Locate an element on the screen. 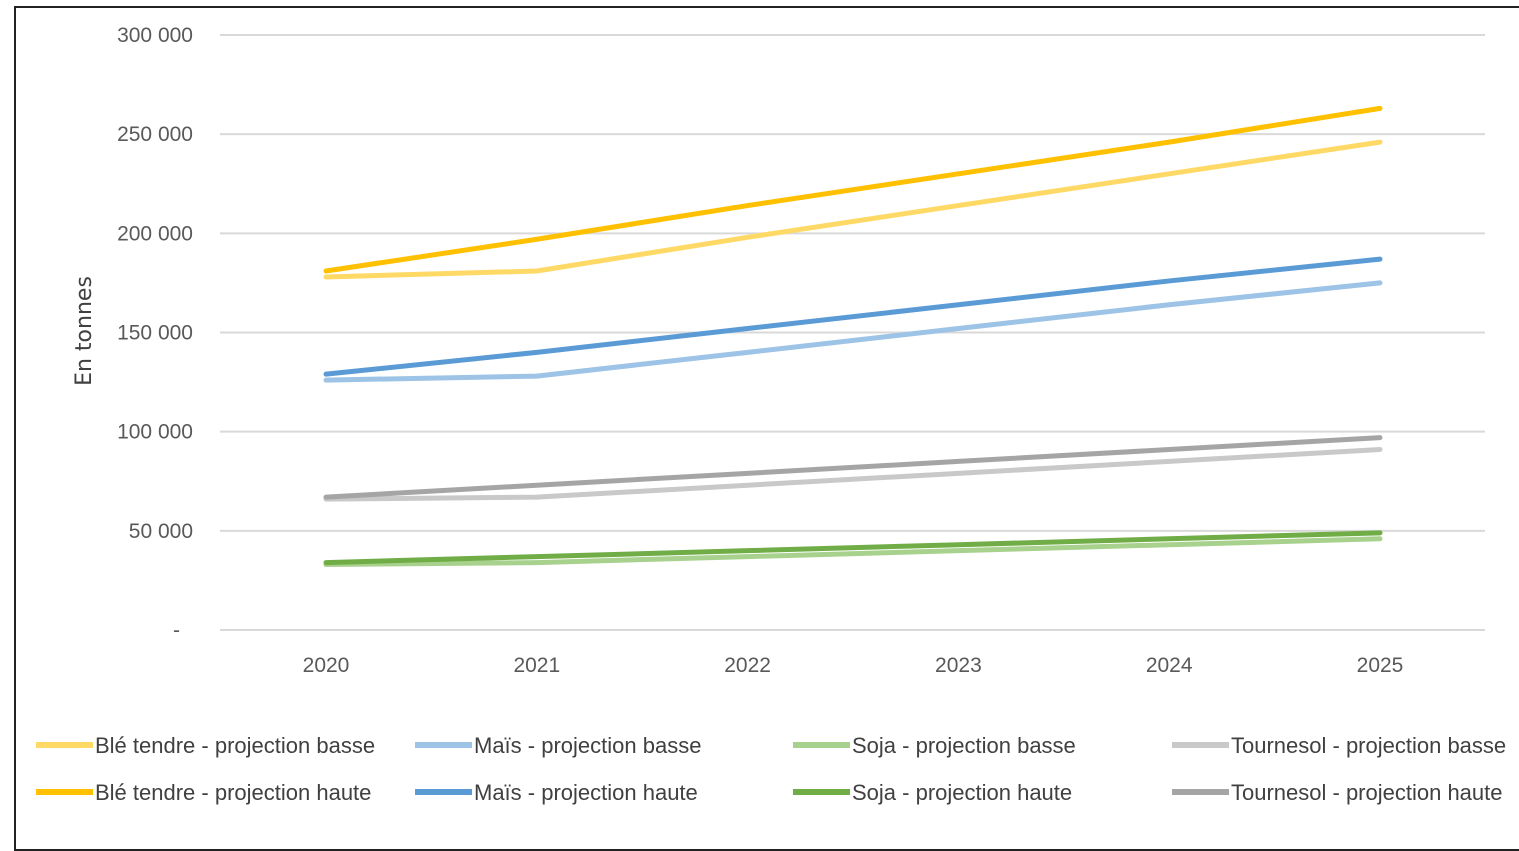 The height and width of the screenshot is (851, 1519). legend-item: Tournesol - projection haute is located at coordinates (1337, 792).